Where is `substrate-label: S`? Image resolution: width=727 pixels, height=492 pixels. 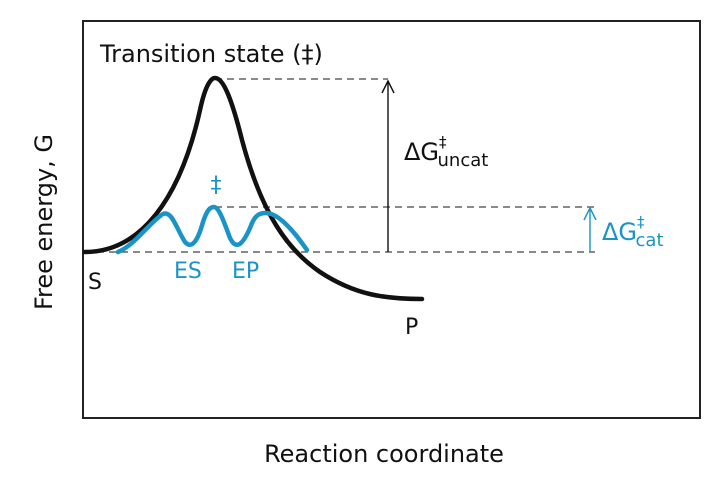
substrate-label: S is located at coordinates (95, 282).